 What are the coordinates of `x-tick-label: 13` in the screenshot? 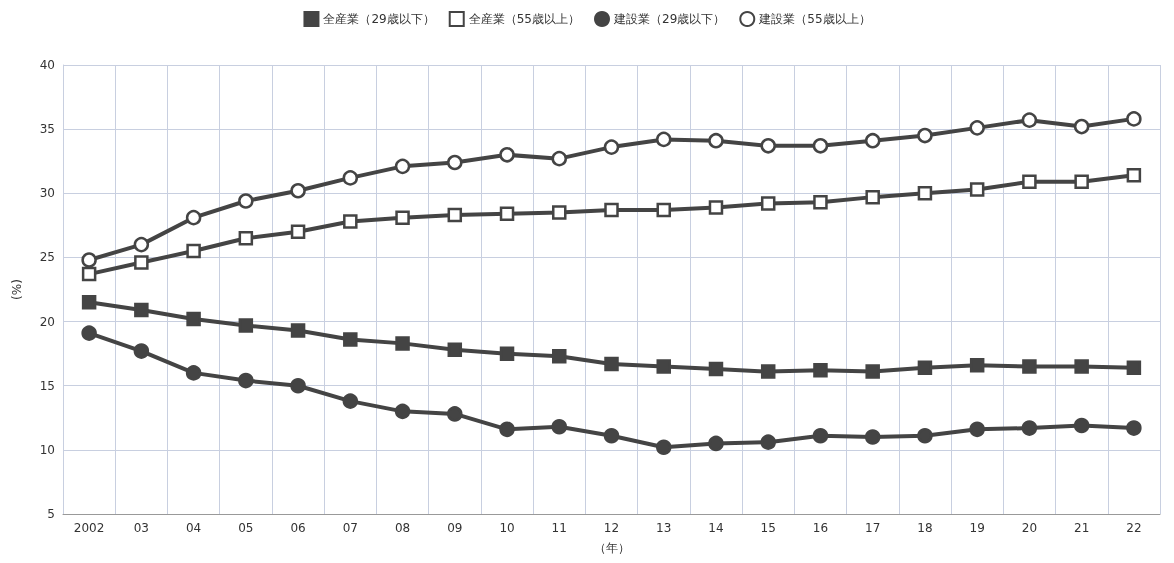 It's located at (664, 528).